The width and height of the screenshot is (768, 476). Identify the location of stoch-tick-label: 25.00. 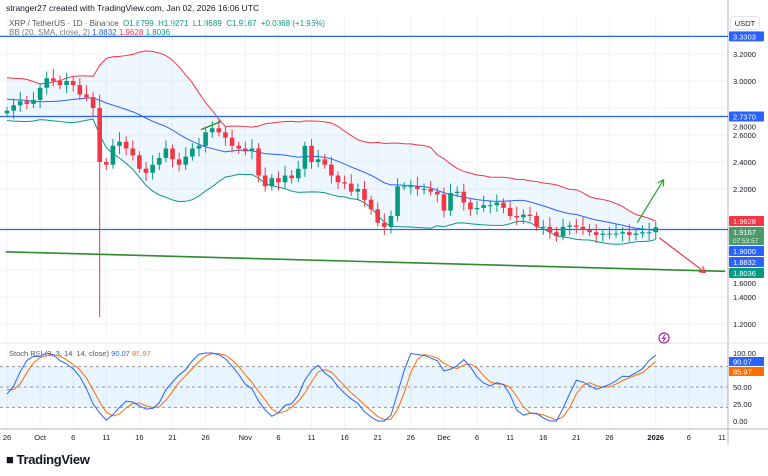
(742, 404).